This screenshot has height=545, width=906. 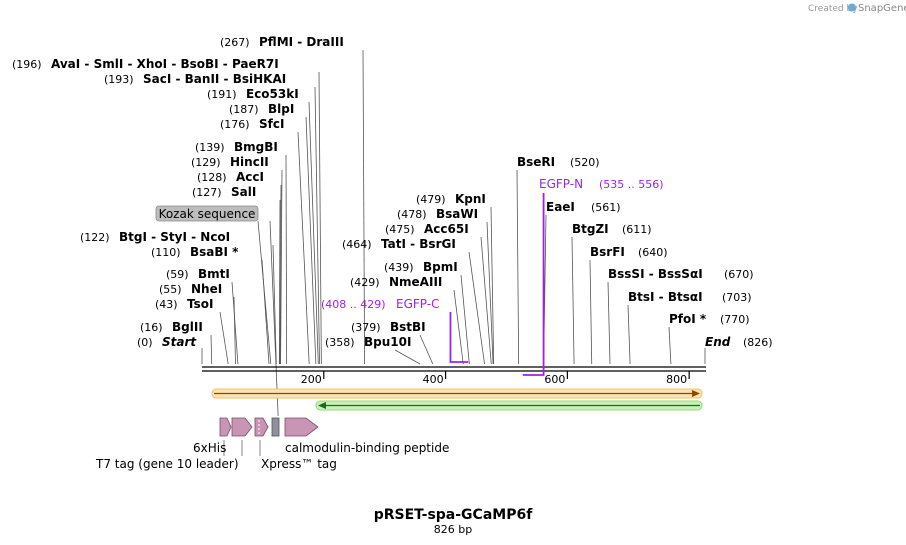 I want to click on site-pos: (110), so click(x=166, y=252).